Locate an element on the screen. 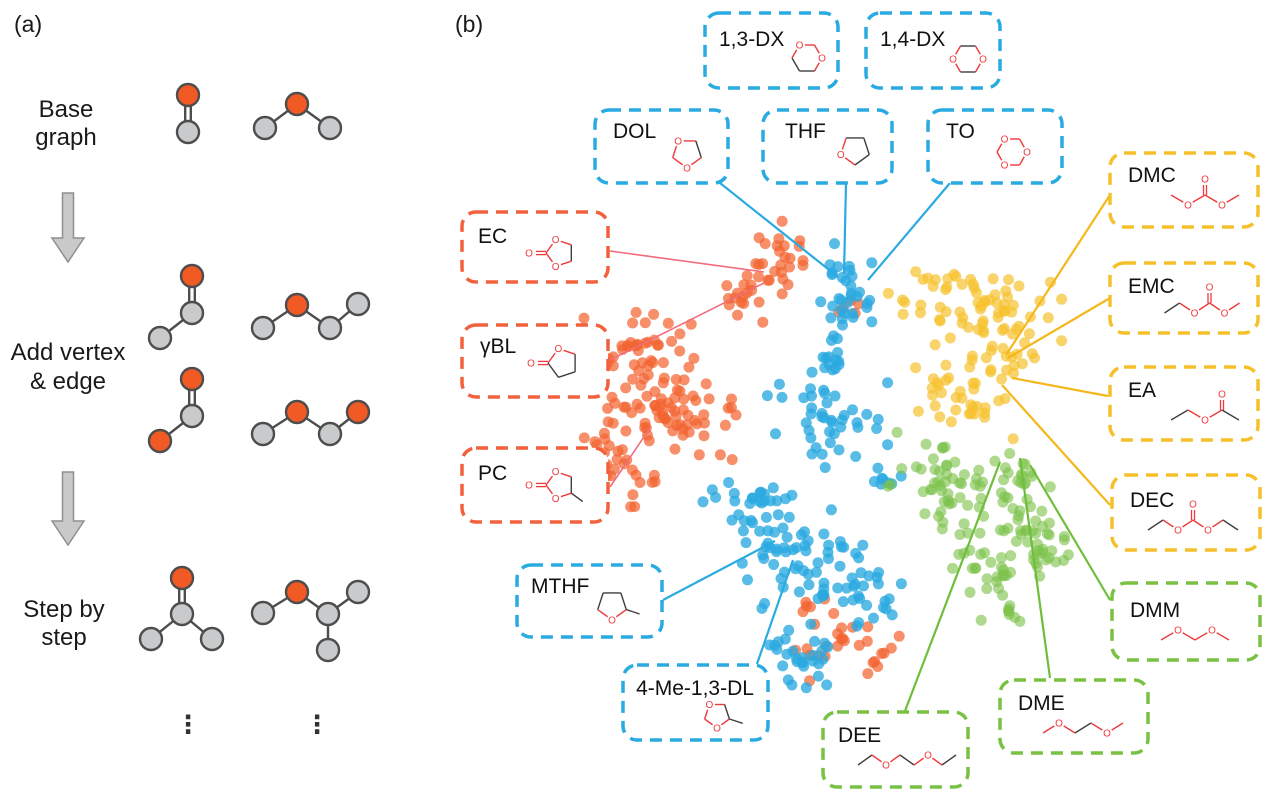  callout-line-dec is located at coordinates (1056, 445).